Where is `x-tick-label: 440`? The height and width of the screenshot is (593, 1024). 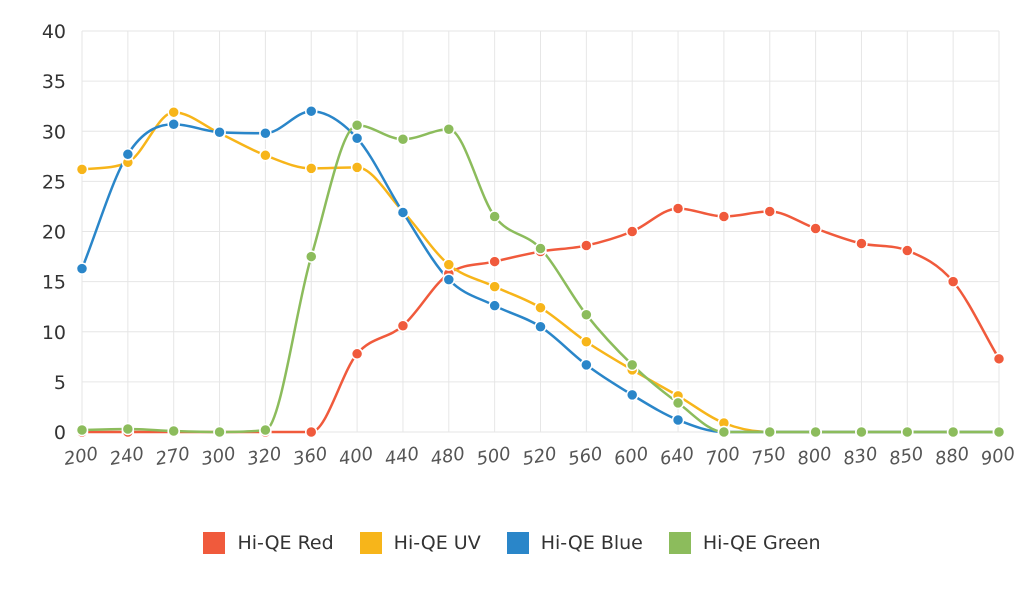 x-tick-label: 440 is located at coordinates (401, 456).